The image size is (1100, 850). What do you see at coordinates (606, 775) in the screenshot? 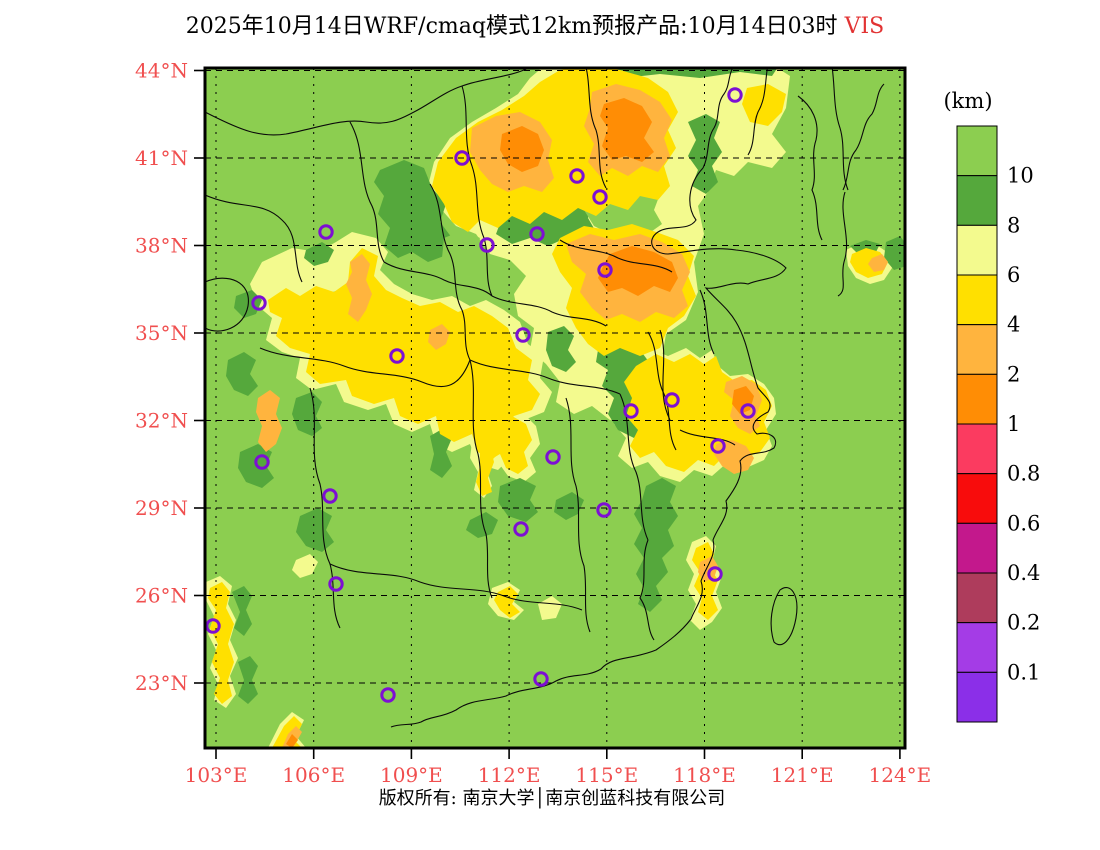
I see `lon-label: 115°E` at bounding box center [606, 775].